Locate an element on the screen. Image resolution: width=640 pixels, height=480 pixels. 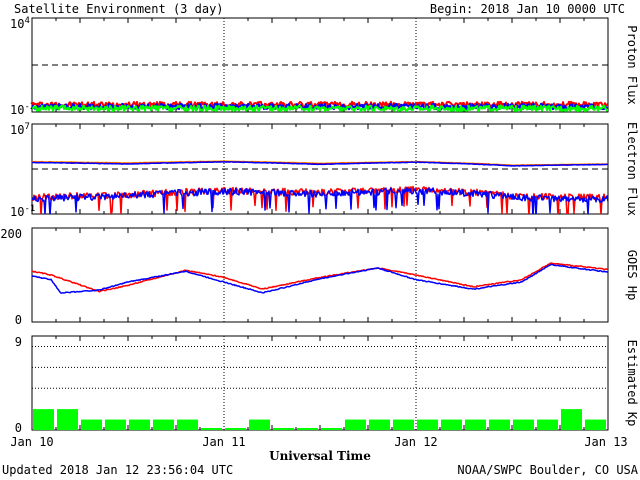
x-tick-label: Jan 10 is located at coordinates (31, 442).